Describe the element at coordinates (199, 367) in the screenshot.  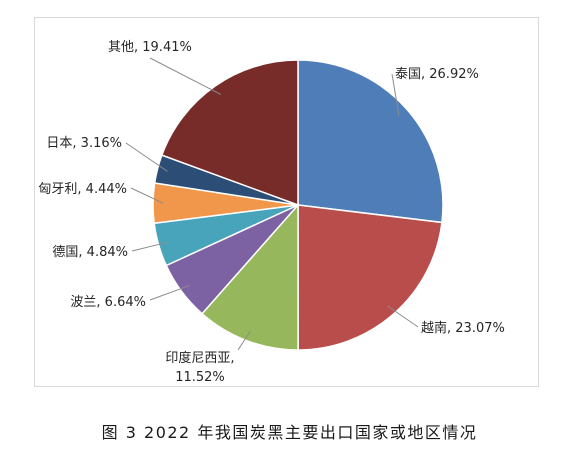
I see `slice-label-2: 印度尼西亚, 11.52%` at that location.